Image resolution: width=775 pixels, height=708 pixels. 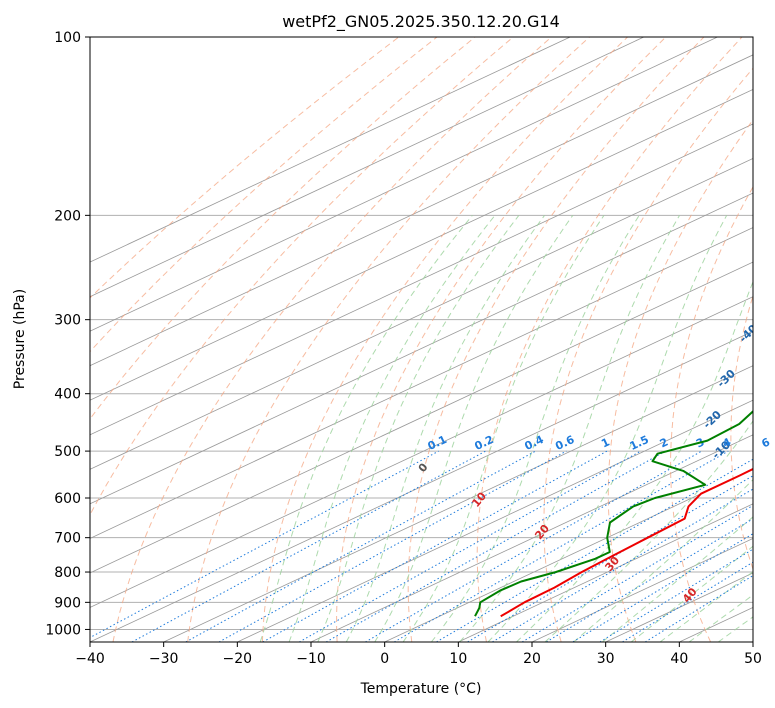 I want to click on y-tick-label: 600, so click(x=67, y=499).